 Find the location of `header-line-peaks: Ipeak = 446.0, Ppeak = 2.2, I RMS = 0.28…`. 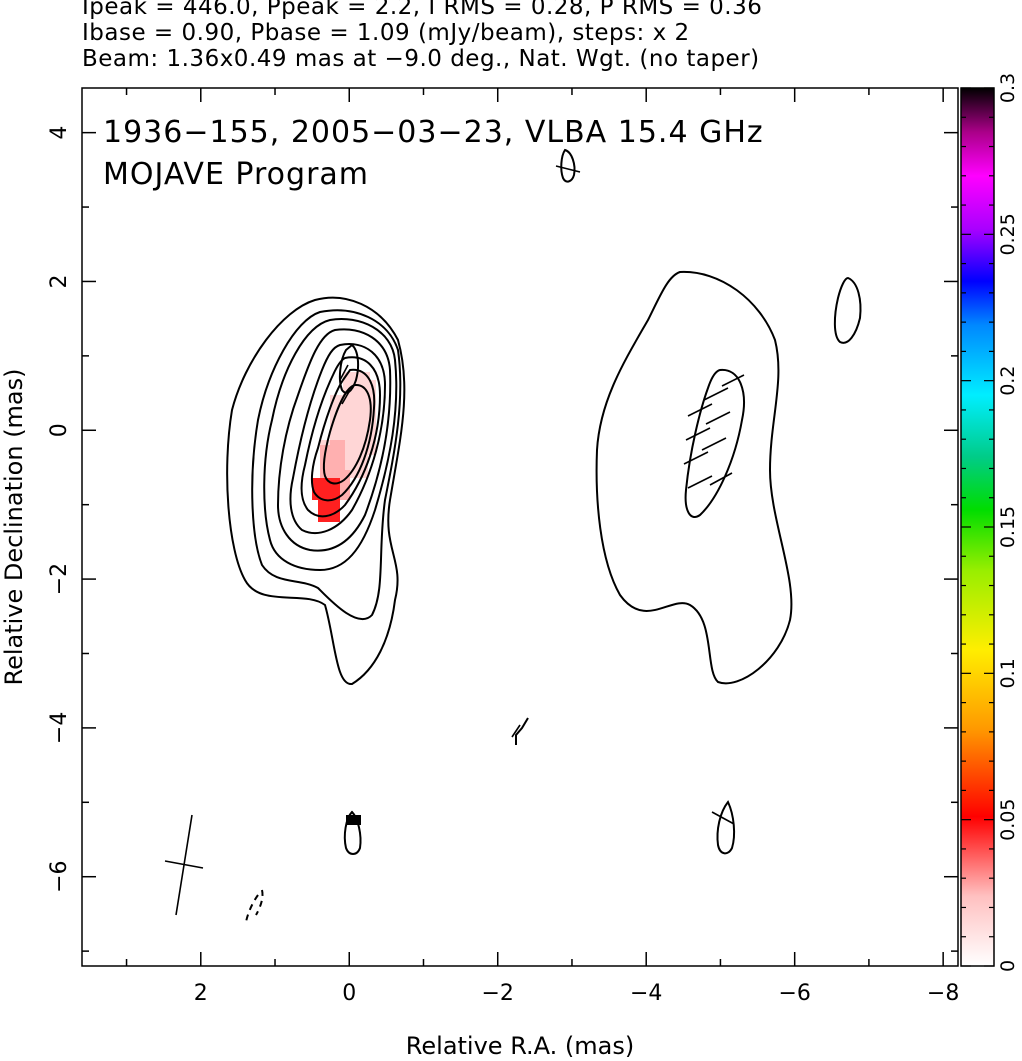

header-line-peaks: Ipeak = 446.0, Ppeak = 2.2, I RMS = 0.28… is located at coordinates (422, 10).